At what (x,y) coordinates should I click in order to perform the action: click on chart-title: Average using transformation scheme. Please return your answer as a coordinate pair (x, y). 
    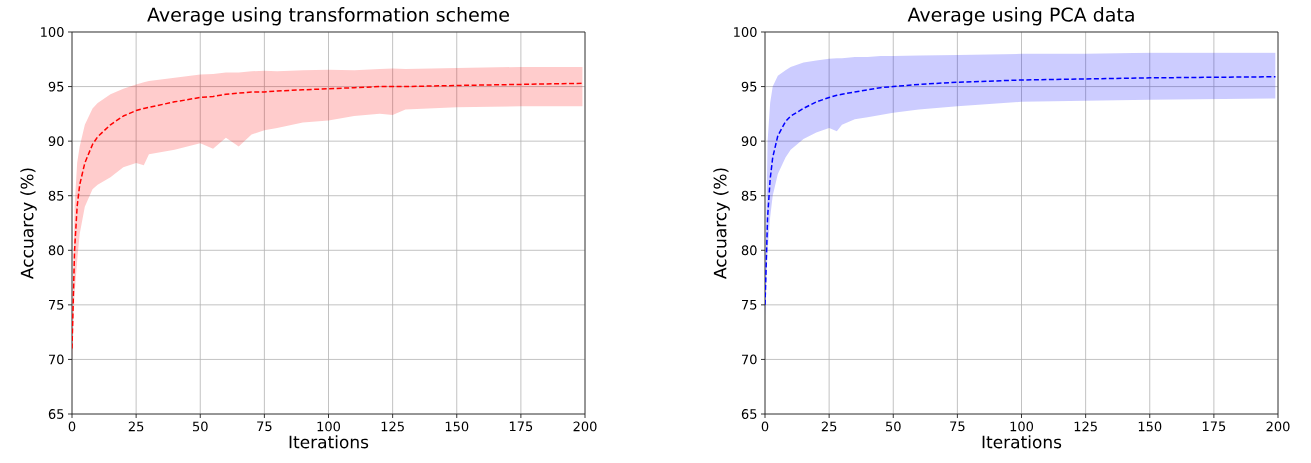
    Looking at the image, I should click on (328, 16).